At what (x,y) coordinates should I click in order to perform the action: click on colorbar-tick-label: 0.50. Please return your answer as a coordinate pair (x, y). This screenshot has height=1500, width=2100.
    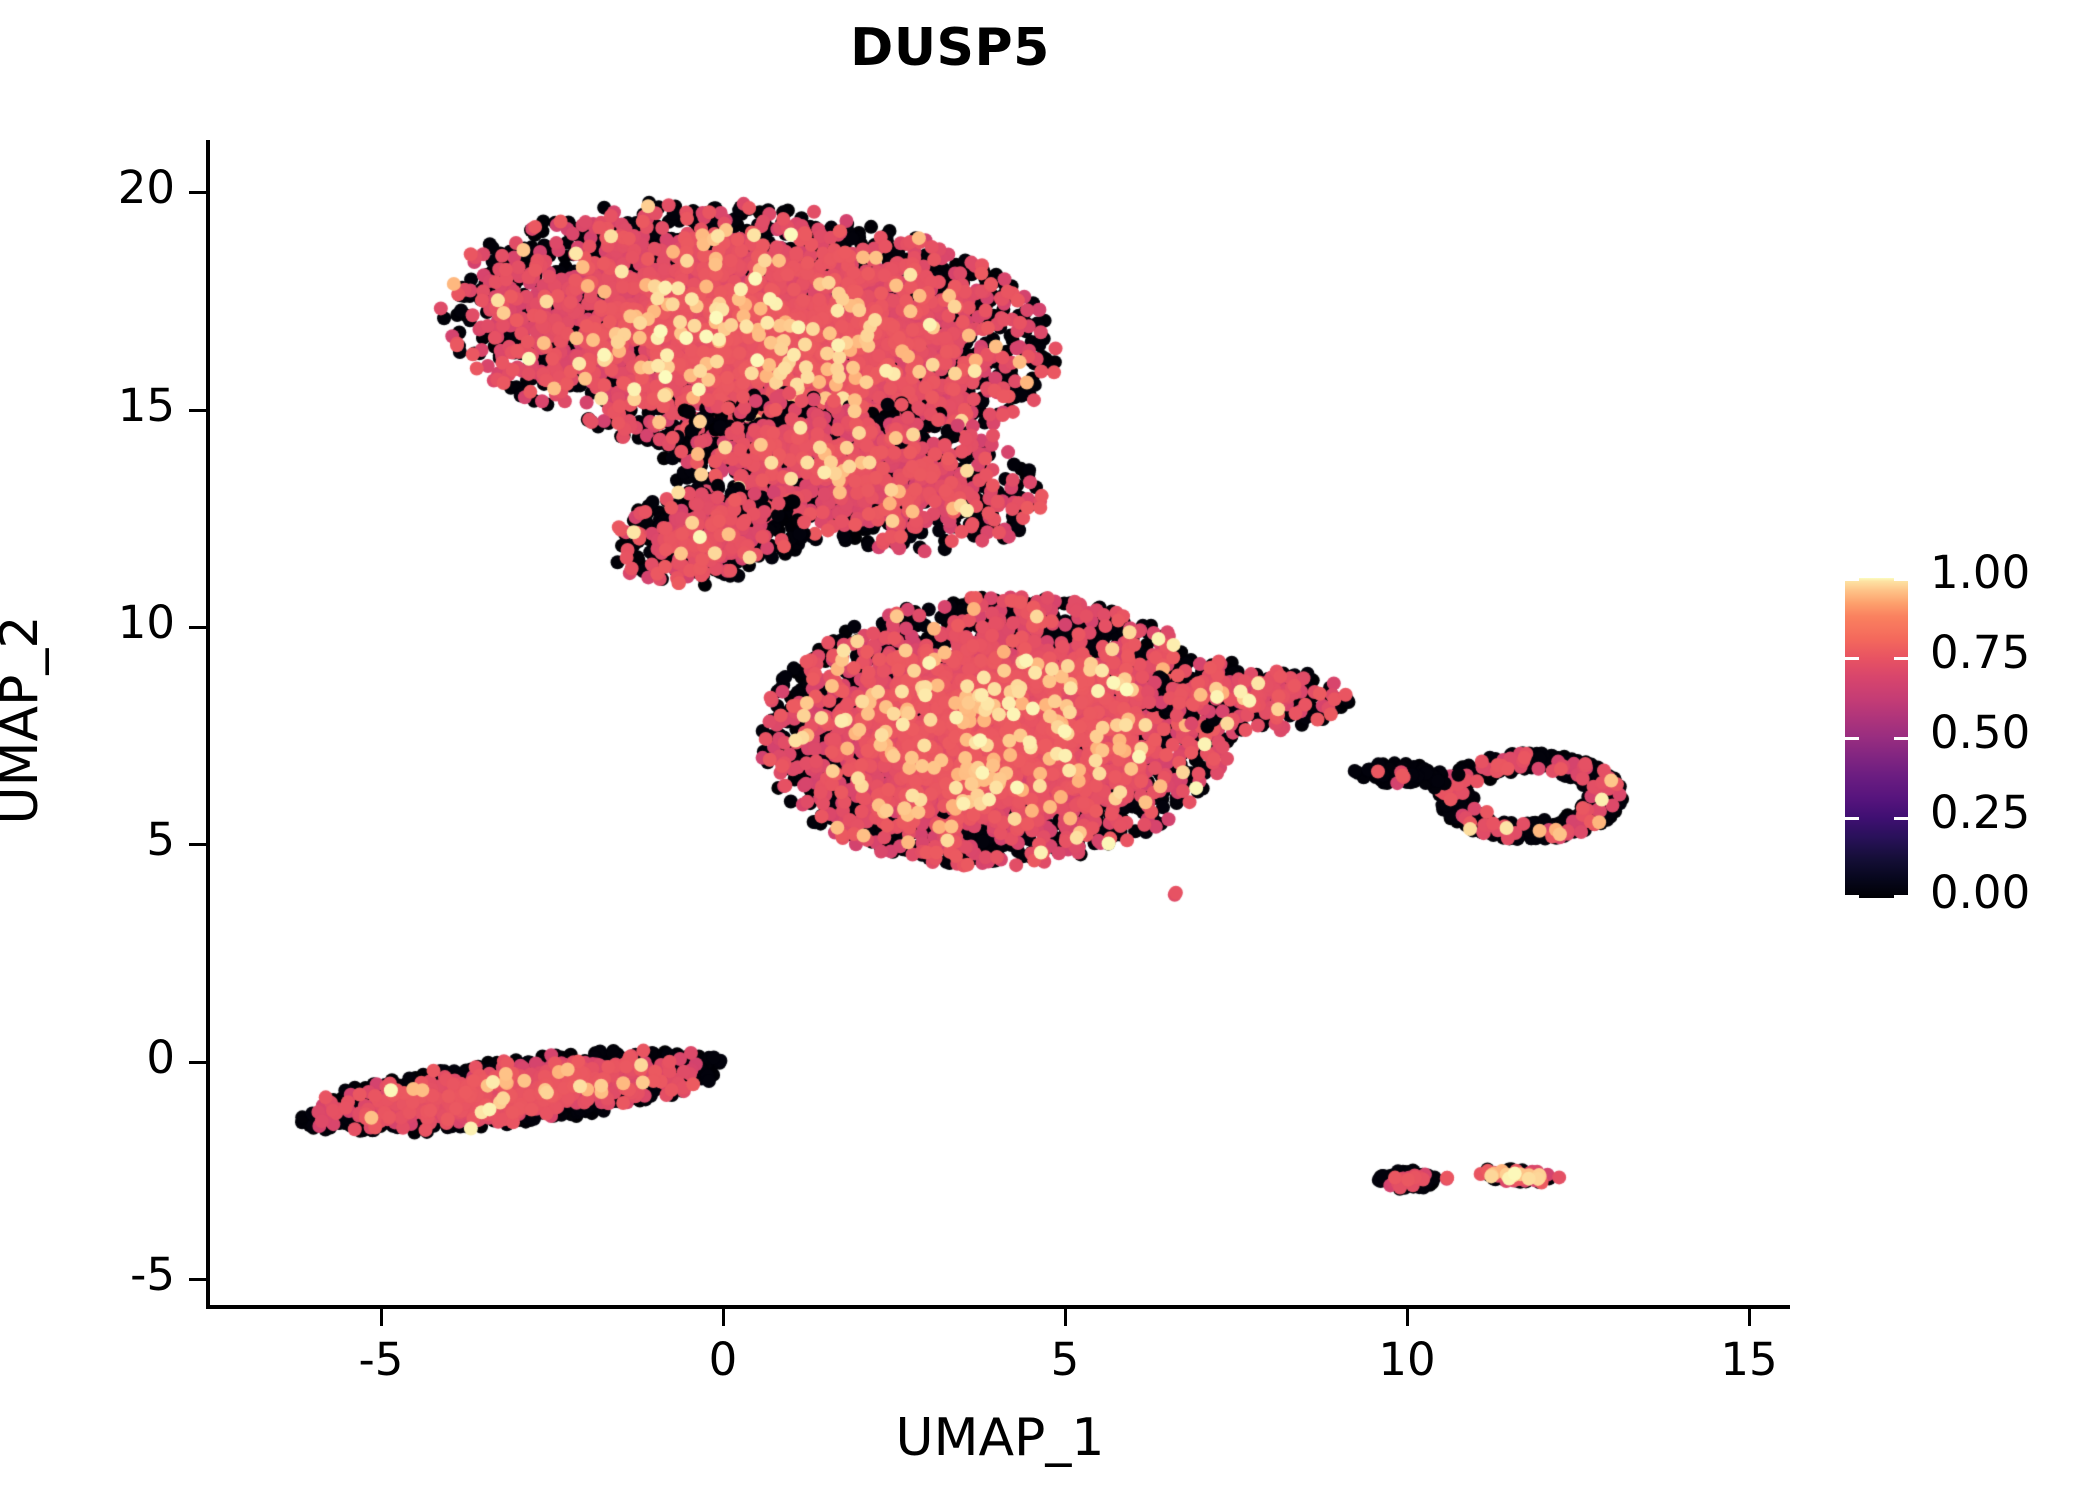
    Looking at the image, I should click on (1980, 732).